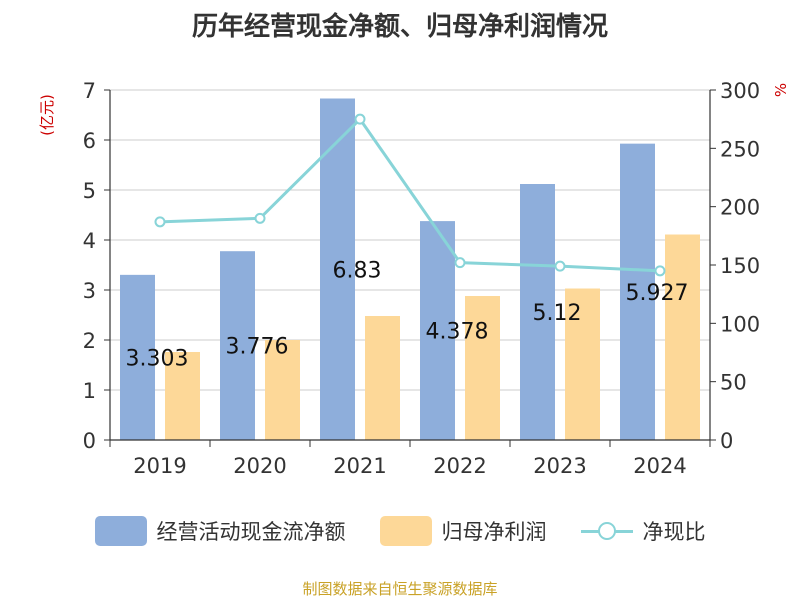 This screenshot has width=800, height=600. What do you see at coordinates (89, 341) in the screenshot?
I see `y-tick-label-left: 2` at bounding box center [89, 341].